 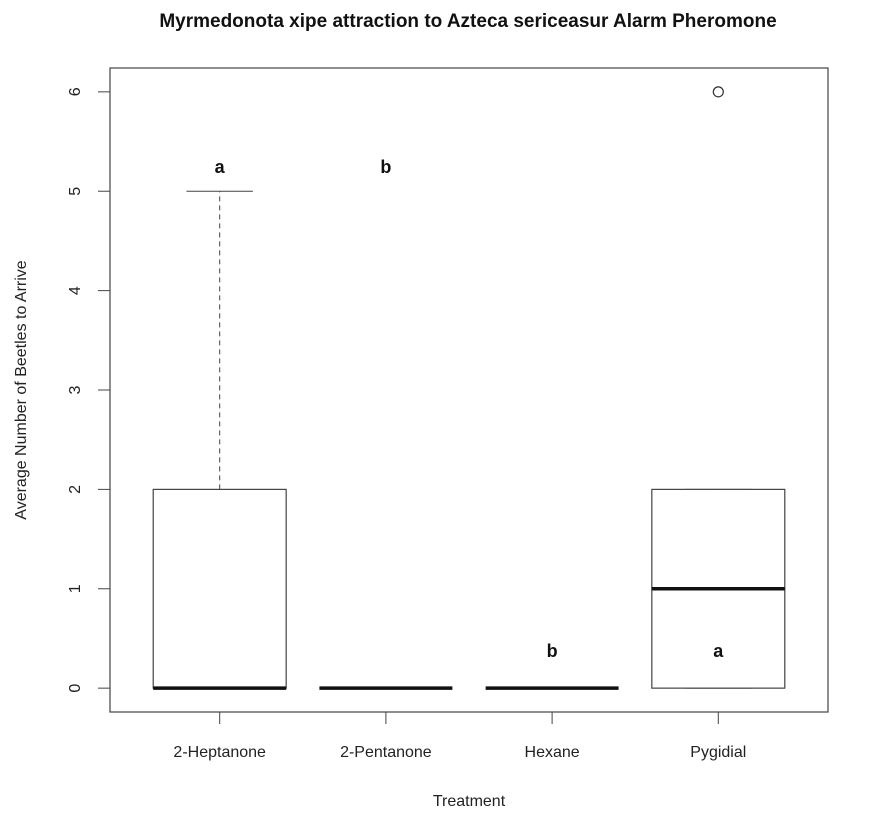 I want to click on y-tick-label: 5, so click(x=75, y=191).